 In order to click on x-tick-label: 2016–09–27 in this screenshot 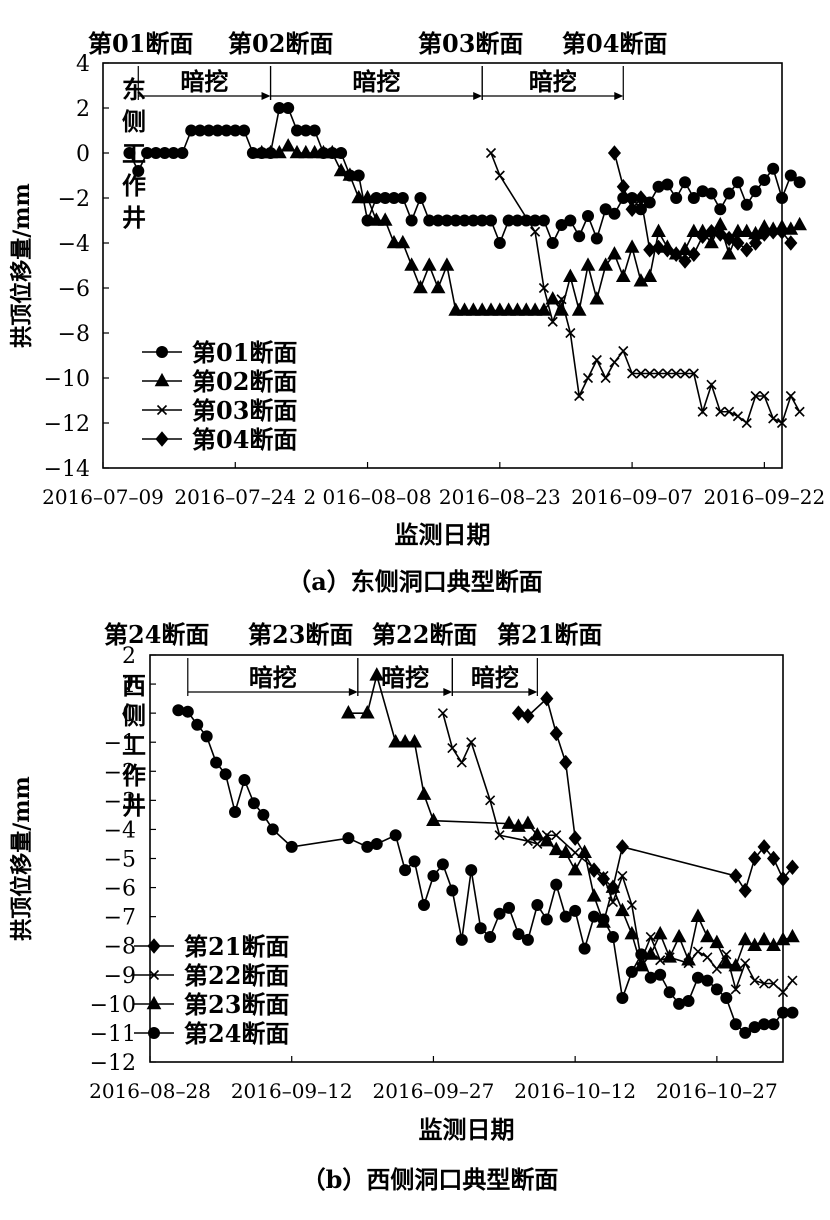, I will do `click(434, 1091)`.